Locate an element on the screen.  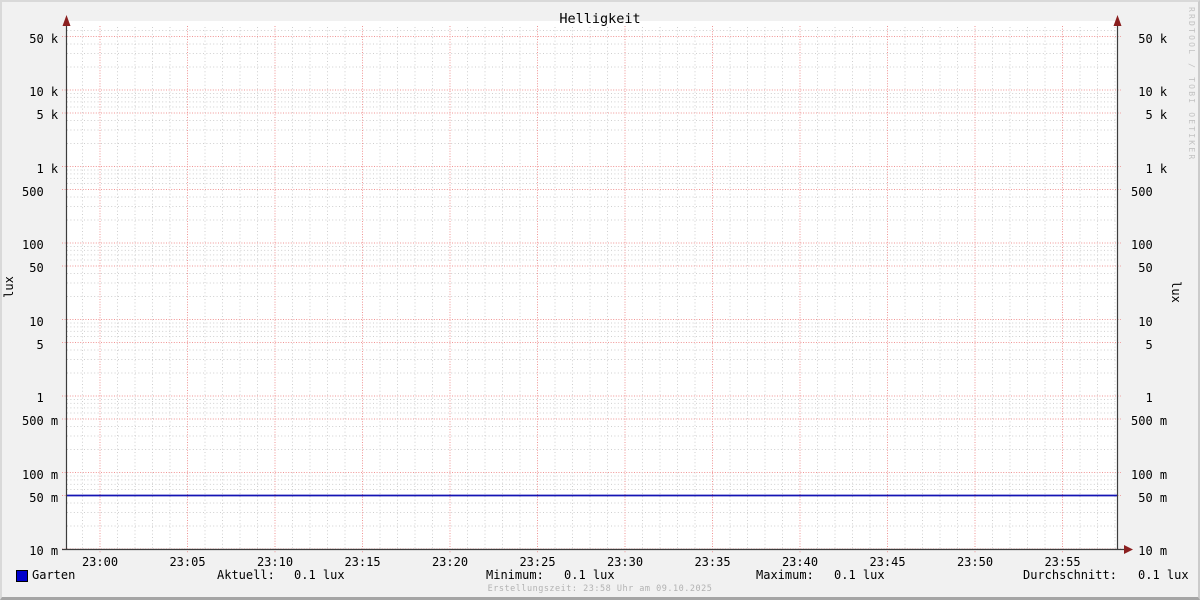
y-tick-label-right: 1 k is located at coordinates (1149, 169).